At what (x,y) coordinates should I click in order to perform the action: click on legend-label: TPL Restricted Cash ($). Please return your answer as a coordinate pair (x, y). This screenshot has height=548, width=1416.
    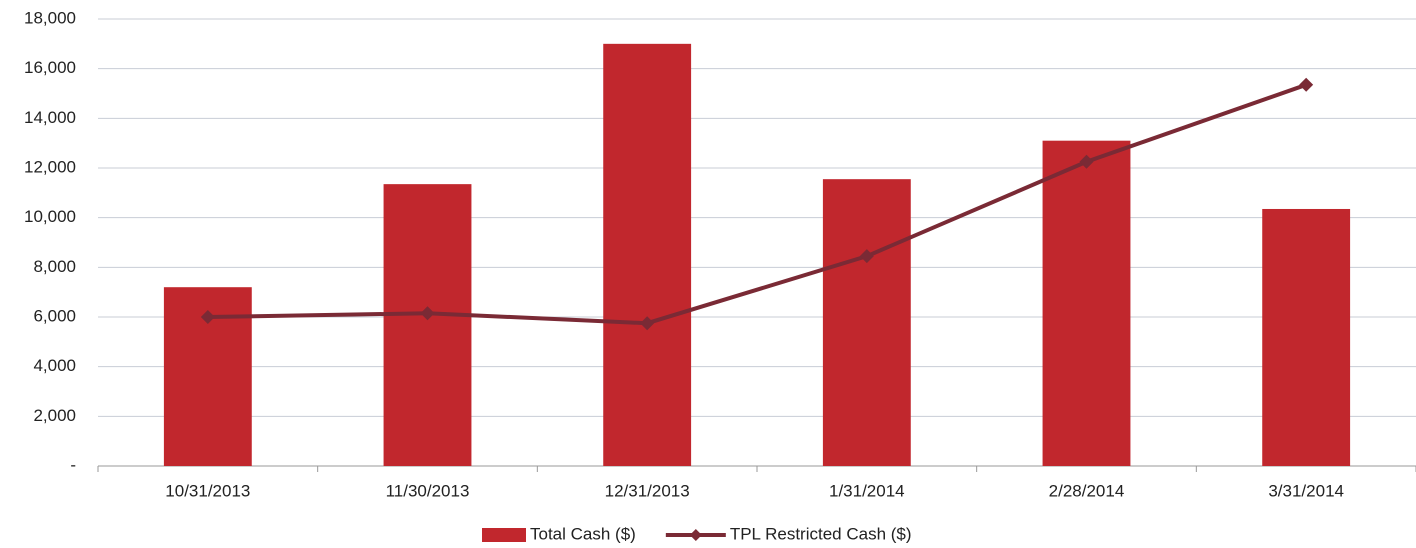
    Looking at the image, I should click on (821, 533).